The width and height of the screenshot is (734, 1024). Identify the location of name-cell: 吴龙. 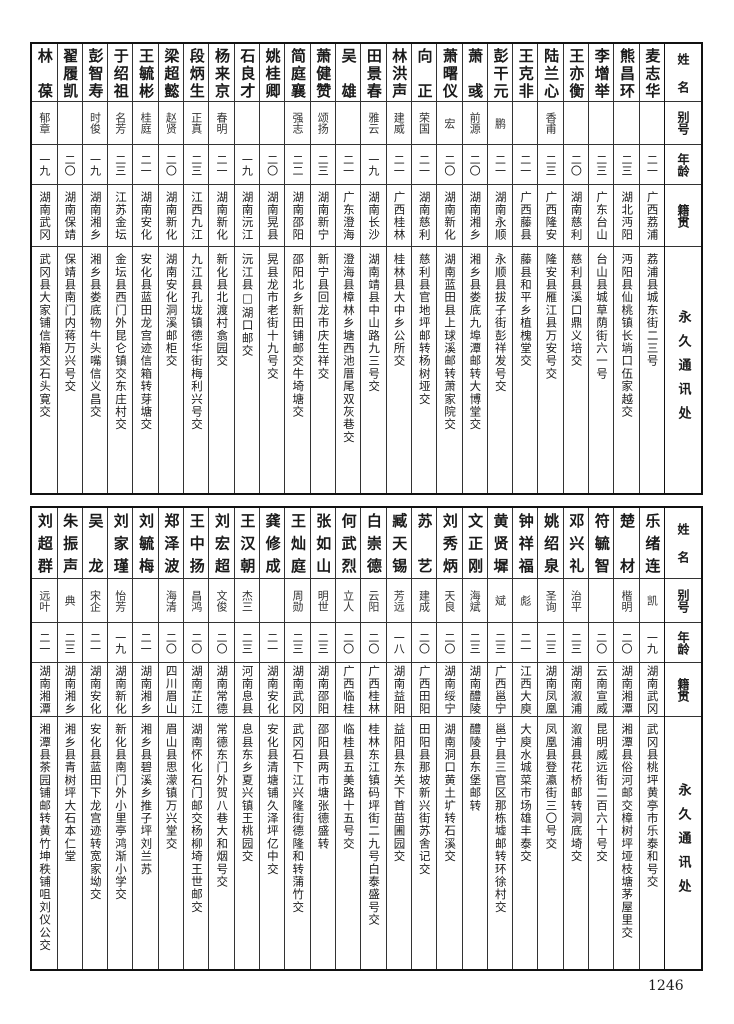
(95, 543).